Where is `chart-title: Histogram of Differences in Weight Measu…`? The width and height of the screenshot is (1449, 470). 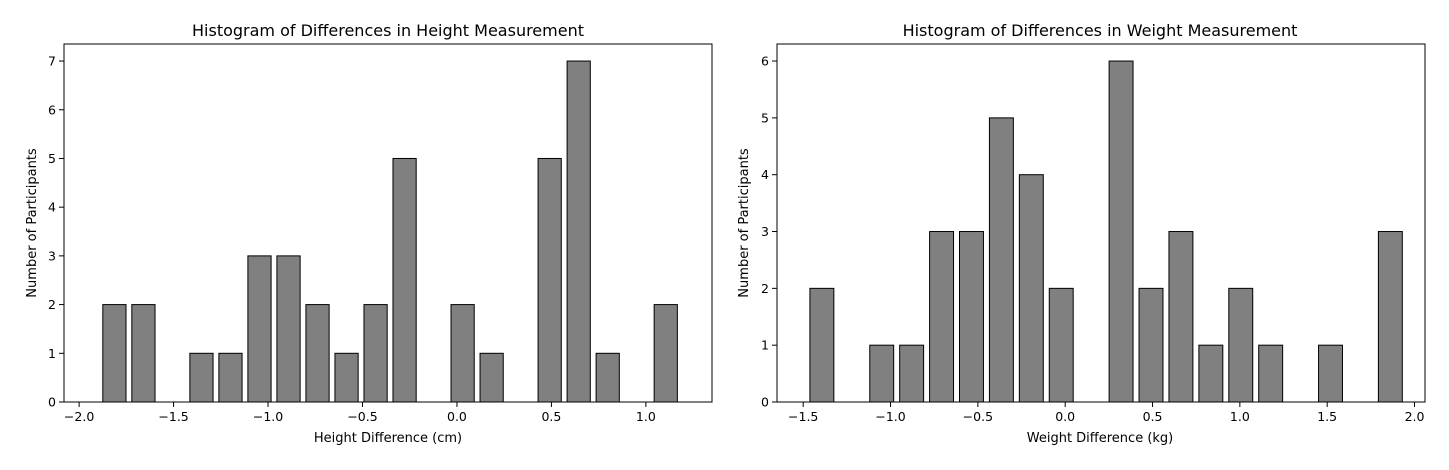
chart-title: Histogram of Differences in Weight Measu… is located at coordinates (1100, 30).